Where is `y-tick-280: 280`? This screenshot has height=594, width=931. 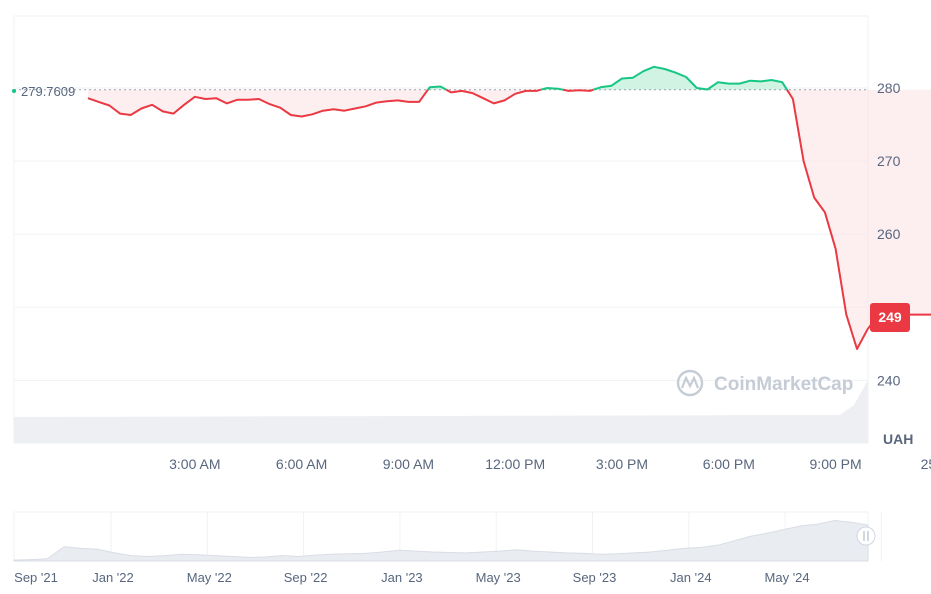 y-tick-280: 280 is located at coordinates (889, 88).